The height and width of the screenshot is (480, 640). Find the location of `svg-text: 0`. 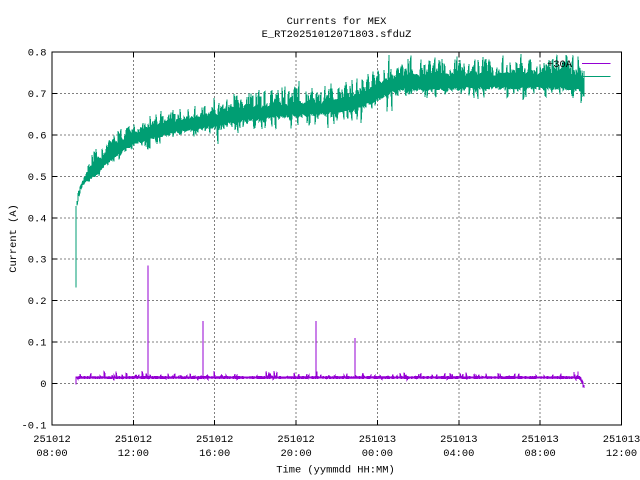

svg-text: 0 is located at coordinates (43, 385).